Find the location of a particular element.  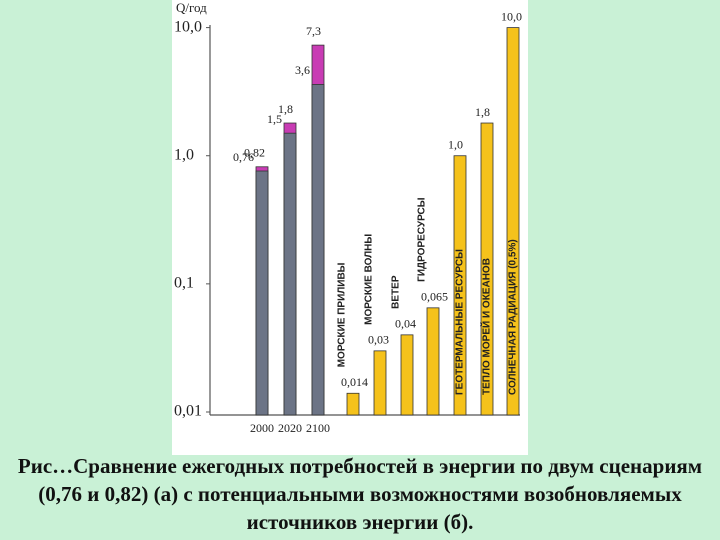

value-label: 10,0 is located at coordinates (511, 16).